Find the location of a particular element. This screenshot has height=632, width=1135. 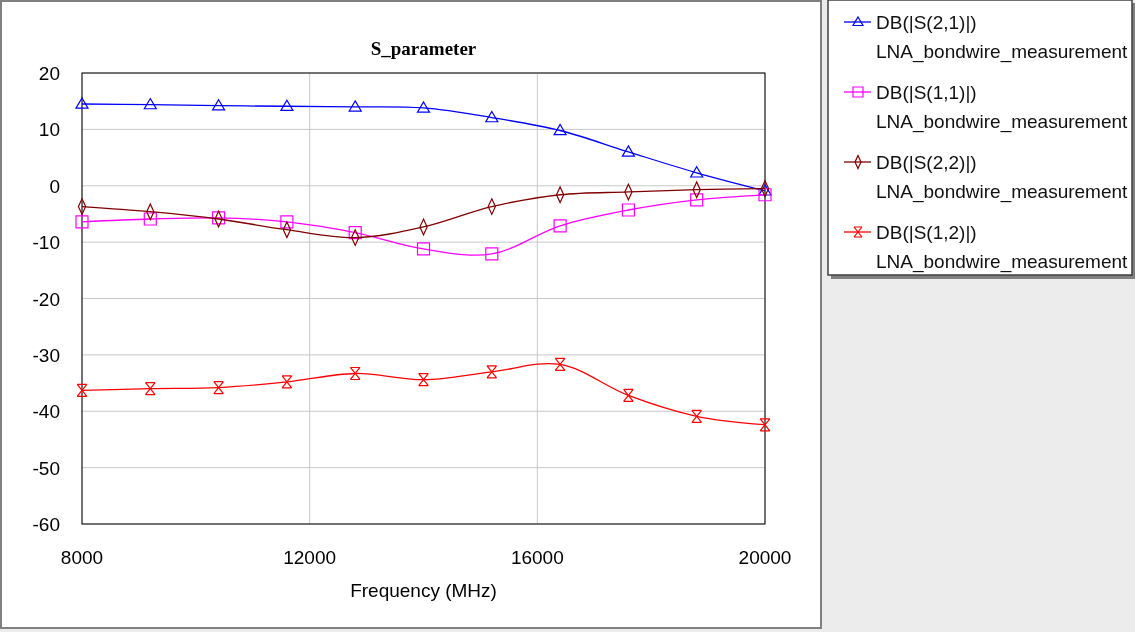

y-tick-label: -40 is located at coordinates (46, 412).